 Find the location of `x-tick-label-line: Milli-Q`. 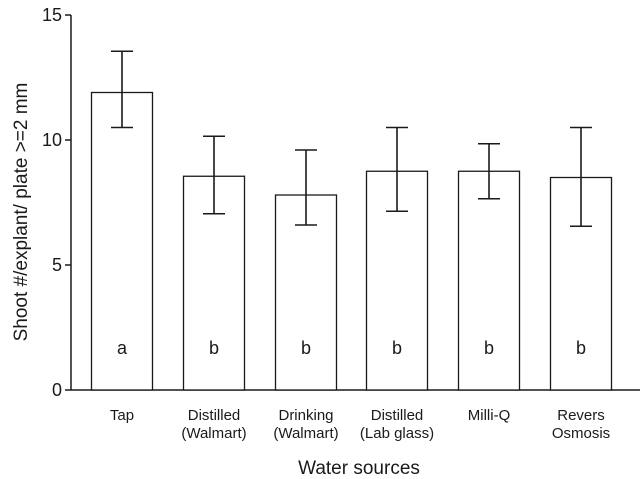

x-tick-label-line: Milli-Q is located at coordinates (489, 415).